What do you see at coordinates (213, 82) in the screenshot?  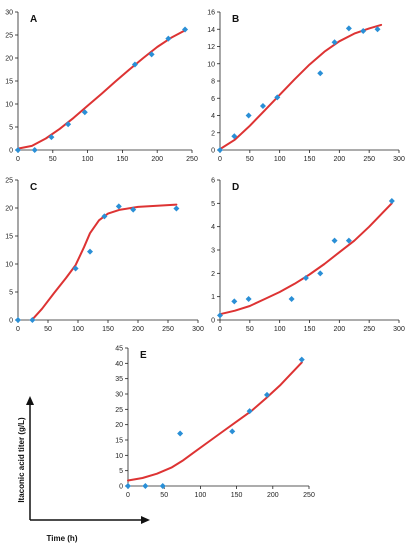 I see `panel-b-ytick-label: 8` at bounding box center [213, 82].